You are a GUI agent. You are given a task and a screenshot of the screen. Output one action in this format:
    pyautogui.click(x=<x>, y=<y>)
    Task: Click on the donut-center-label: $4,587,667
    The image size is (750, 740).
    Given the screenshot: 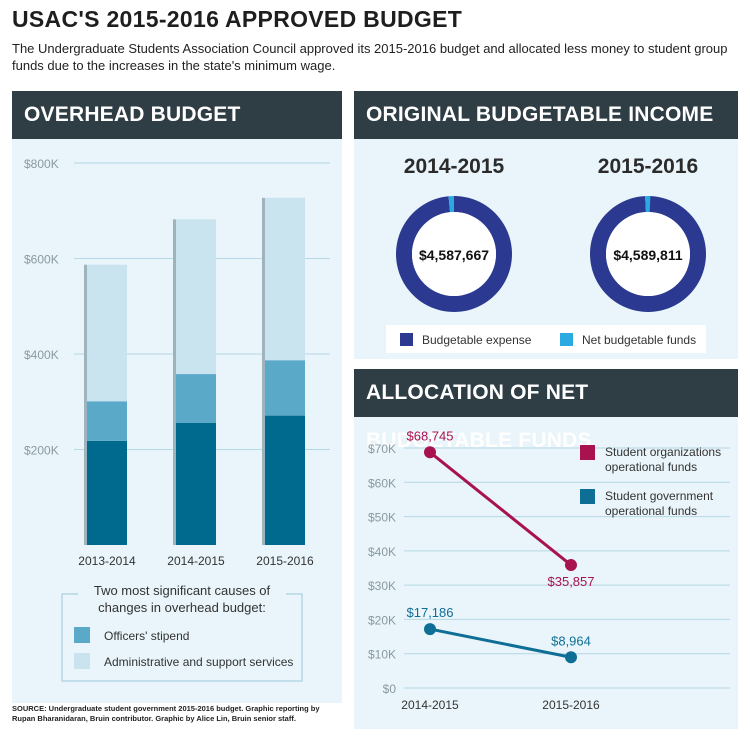 What is the action you would take?
    pyautogui.click(x=454, y=255)
    